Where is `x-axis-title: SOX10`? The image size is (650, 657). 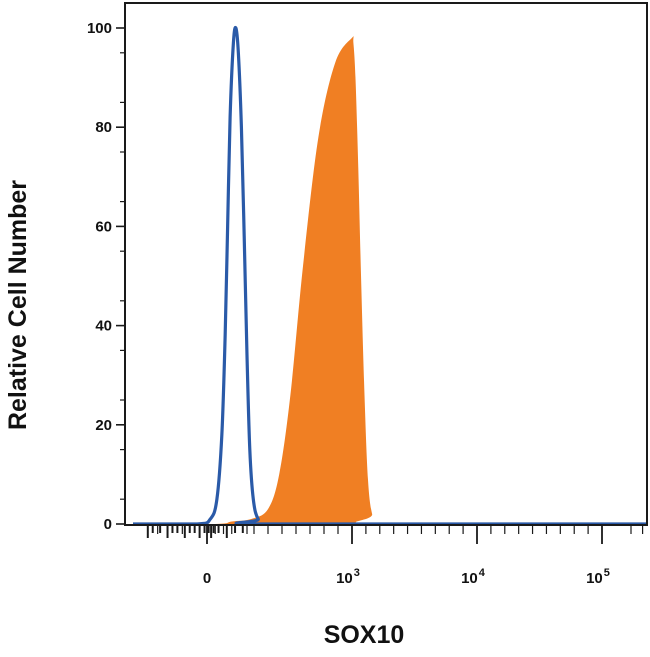 x-axis-title: SOX10 is located at coordinates (364, 635).